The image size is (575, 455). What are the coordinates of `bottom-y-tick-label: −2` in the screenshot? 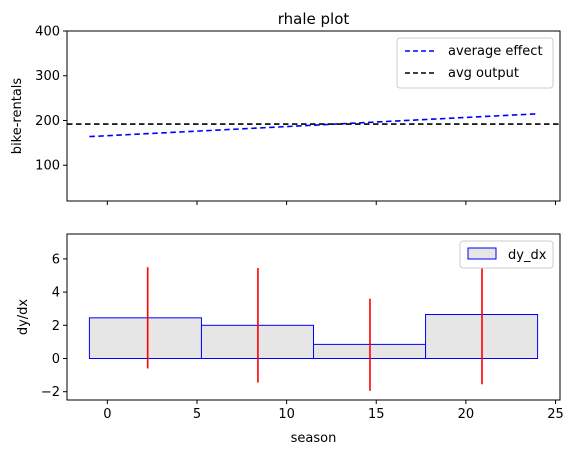 It's located at (50, 392).